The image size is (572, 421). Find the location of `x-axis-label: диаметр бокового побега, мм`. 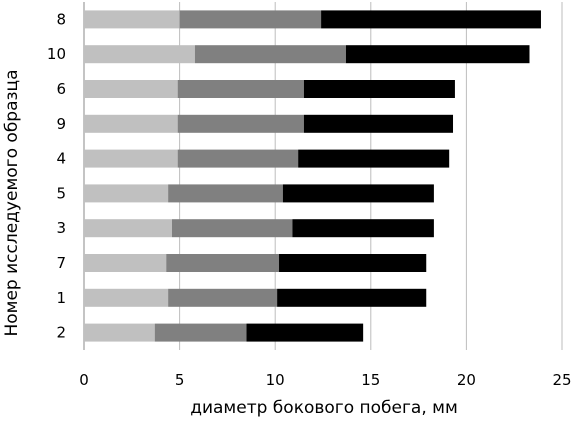

x-axis-label: диаметр бокового побега, мм is located at coordinates (324, 408).